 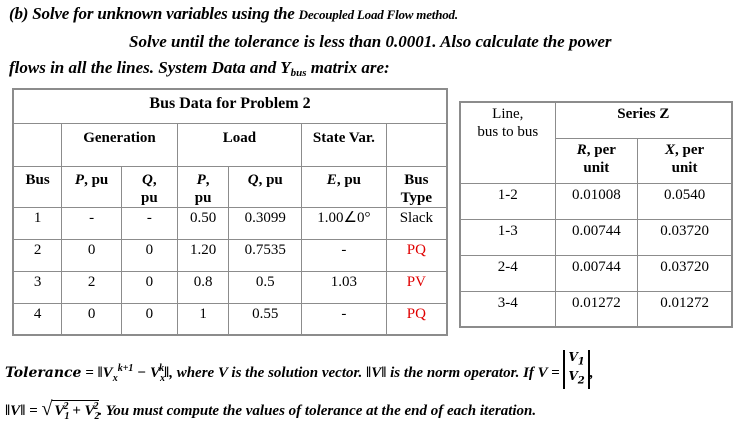 I want to click on method-name: Decoupled Load Flow method., so click(x=378, y=14).